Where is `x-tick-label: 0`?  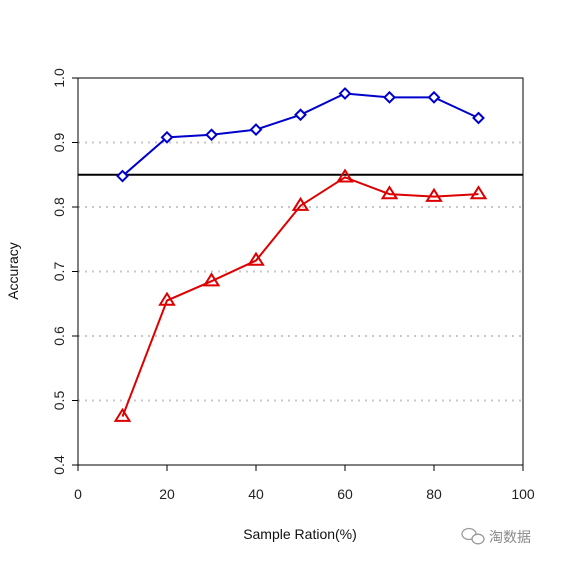
x-tick-label: 0 is located at coordinates (78, 494).